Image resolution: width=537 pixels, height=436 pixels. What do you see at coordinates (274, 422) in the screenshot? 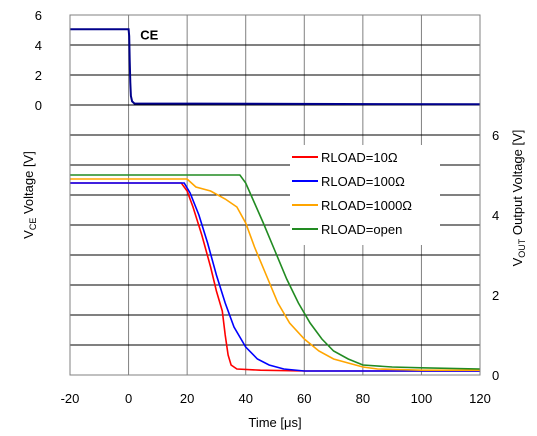
I see `x-axis-title: Time [μs]` at bounding box center [274, 422].